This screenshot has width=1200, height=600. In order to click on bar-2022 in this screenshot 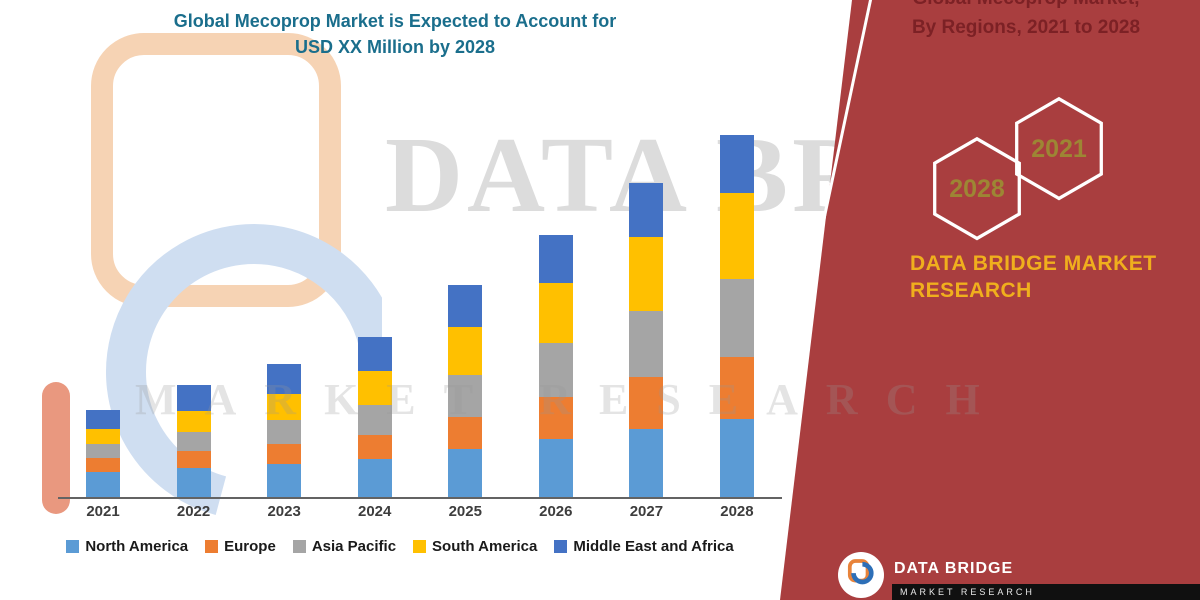, I will do `click(194, 441)`.